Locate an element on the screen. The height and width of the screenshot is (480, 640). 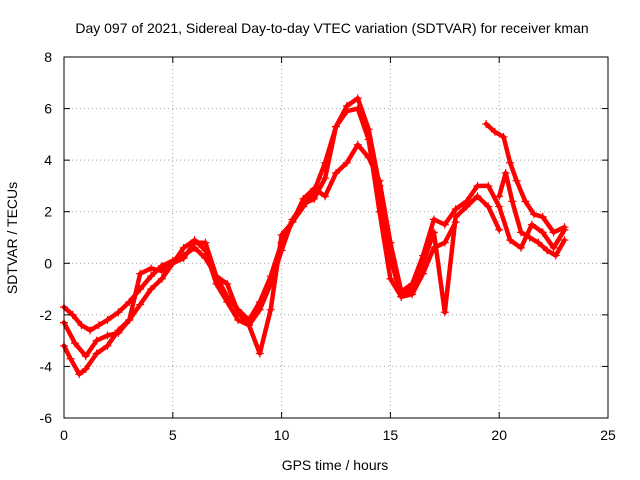
y-tick-label: -4 is located at coordinates (46, 366).